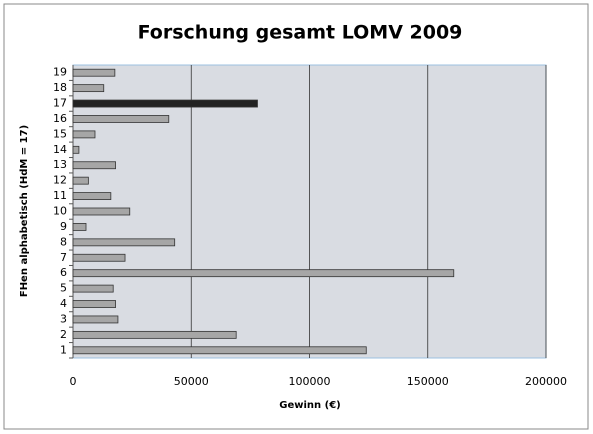 This screenshot has height=434, width=593. I want to click on y-tick-label: 15, so click(60, 133).